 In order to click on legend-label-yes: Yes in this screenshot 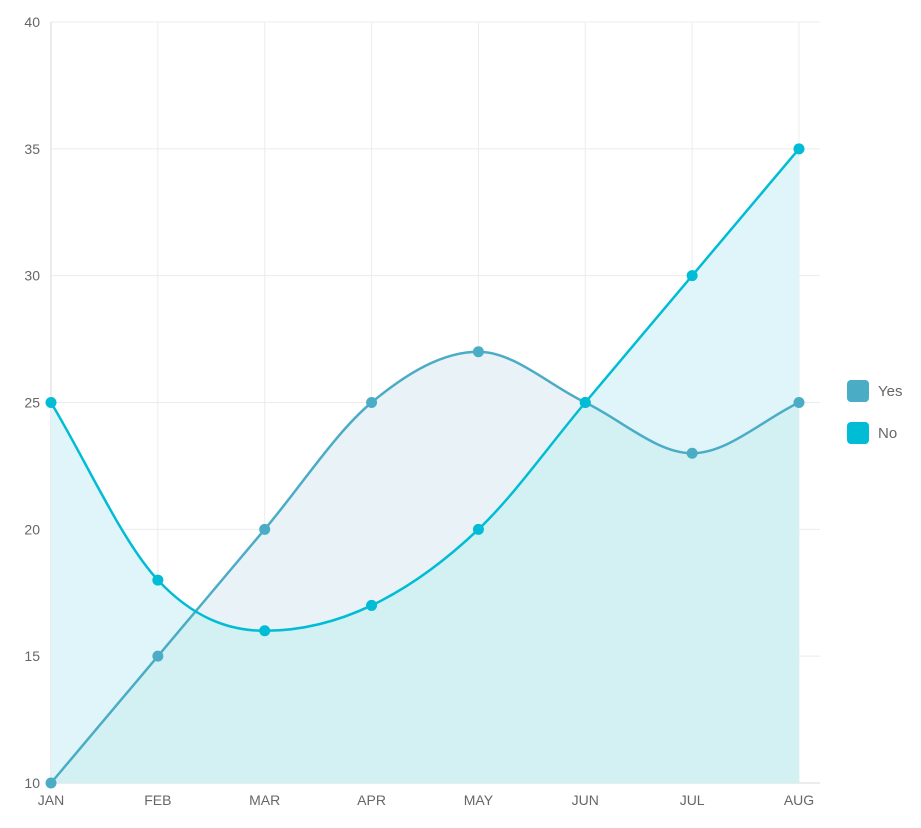, I will do `click(890, 391)`.